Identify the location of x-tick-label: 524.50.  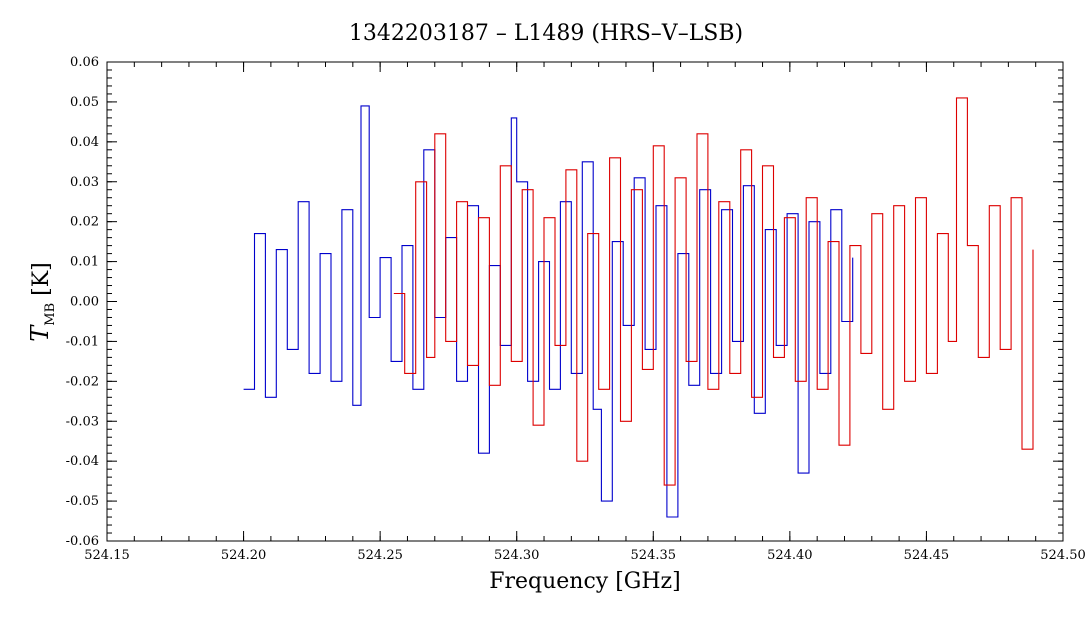
(1063, 555).